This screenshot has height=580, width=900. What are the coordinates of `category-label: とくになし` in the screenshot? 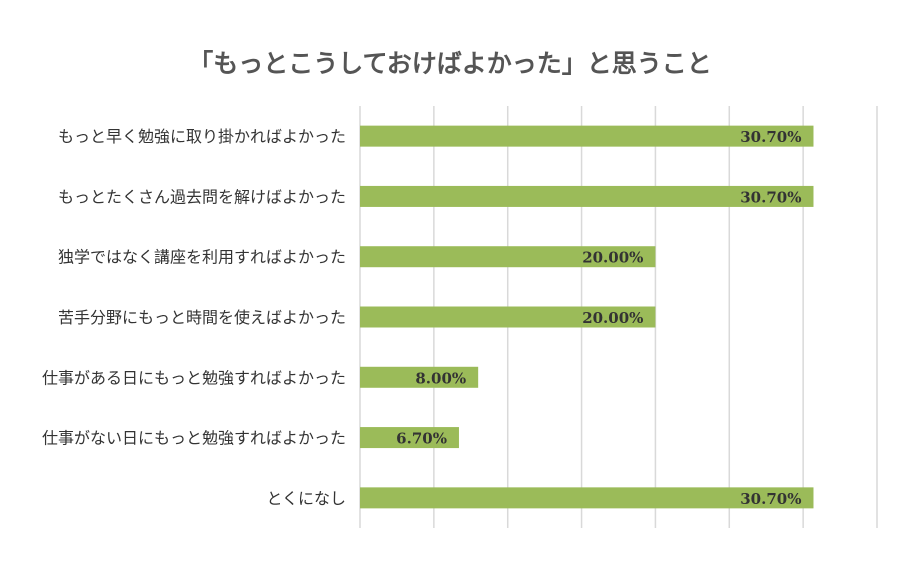 It's located at (306, 498).